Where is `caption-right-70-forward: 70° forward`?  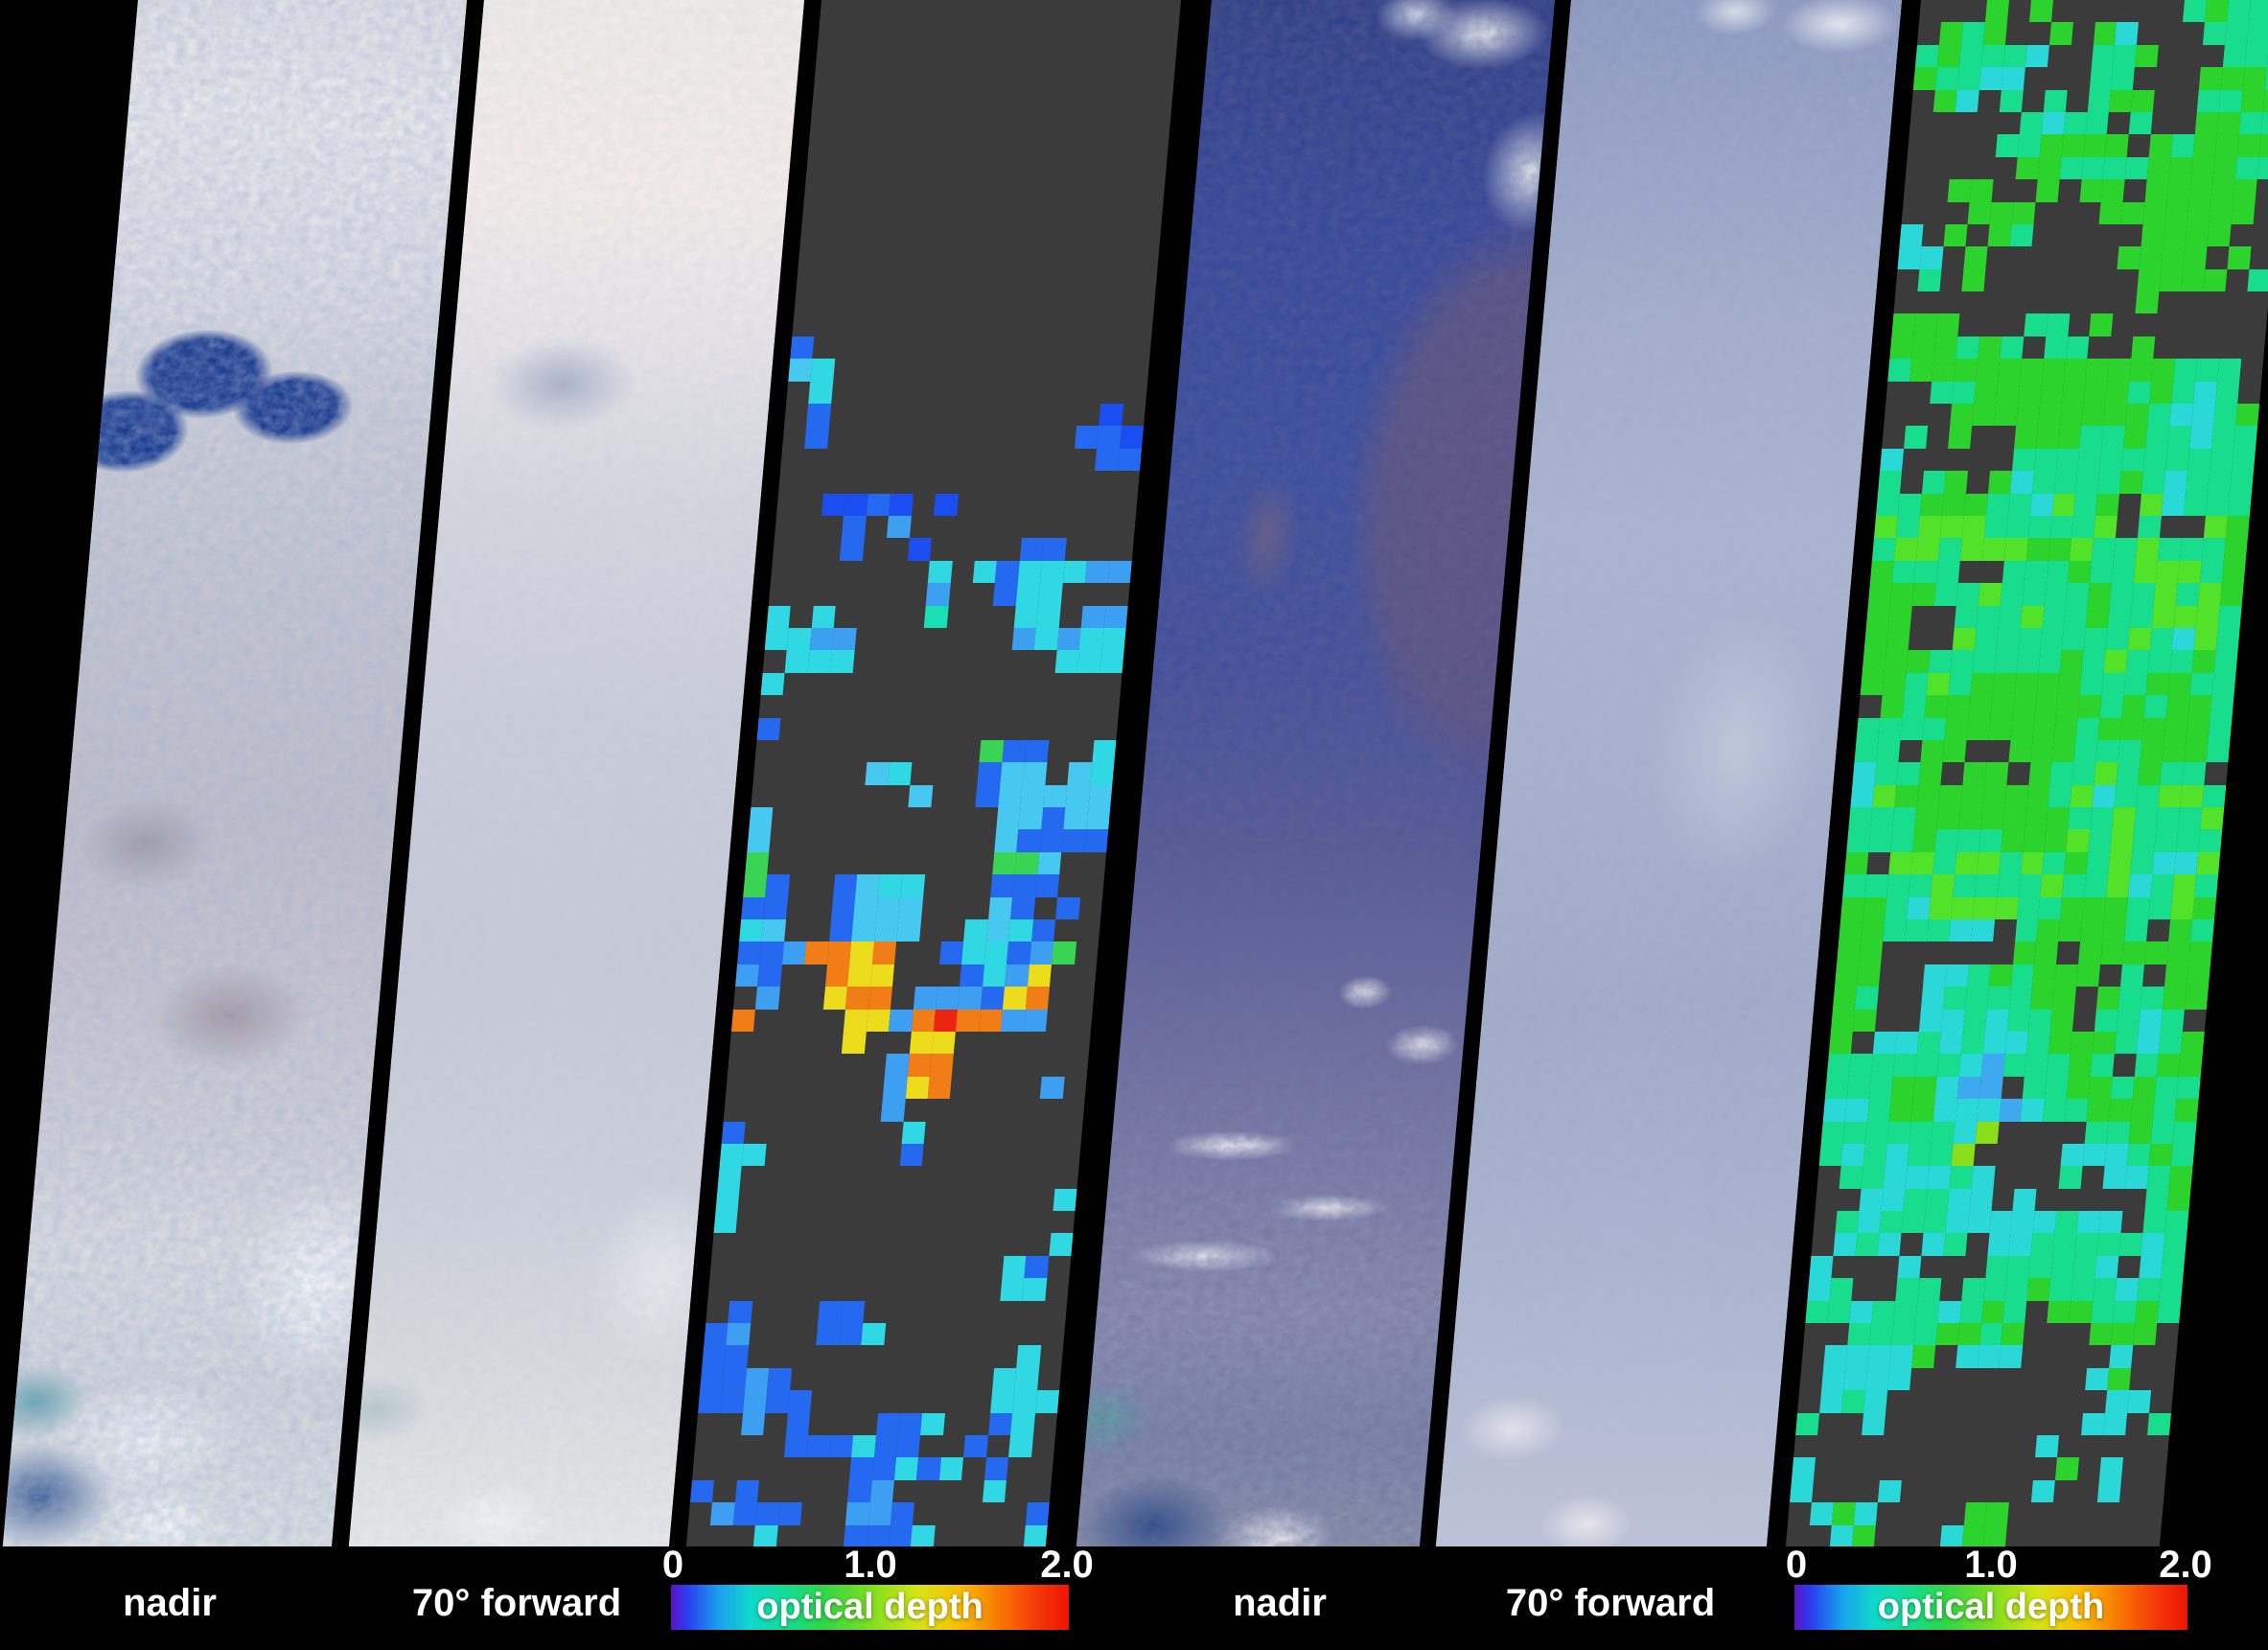
caption-right-70-forward: 70° forward is located at coordinates (1610, 1603).